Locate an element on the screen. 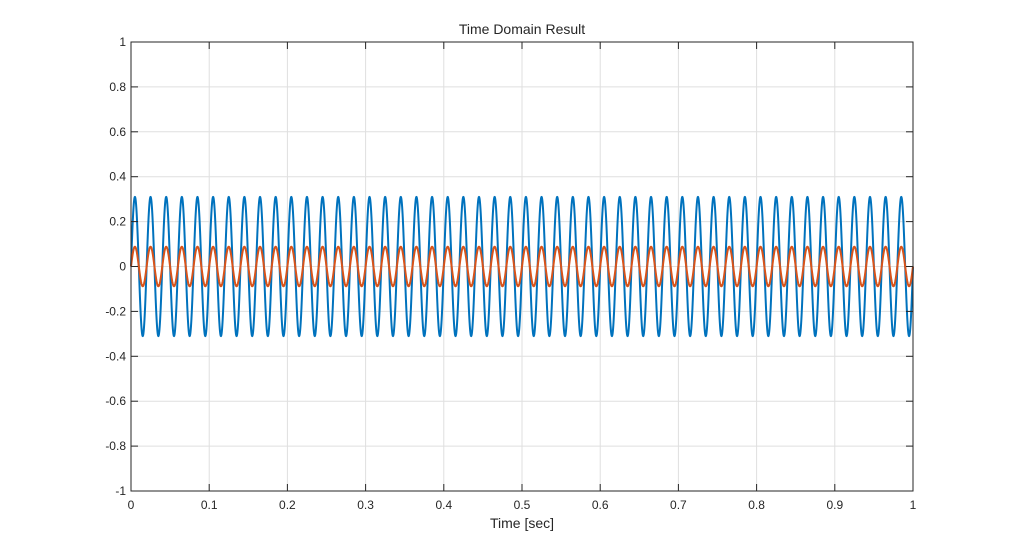  y-tick-label: 0.2 is located at coordinates (117, 222).